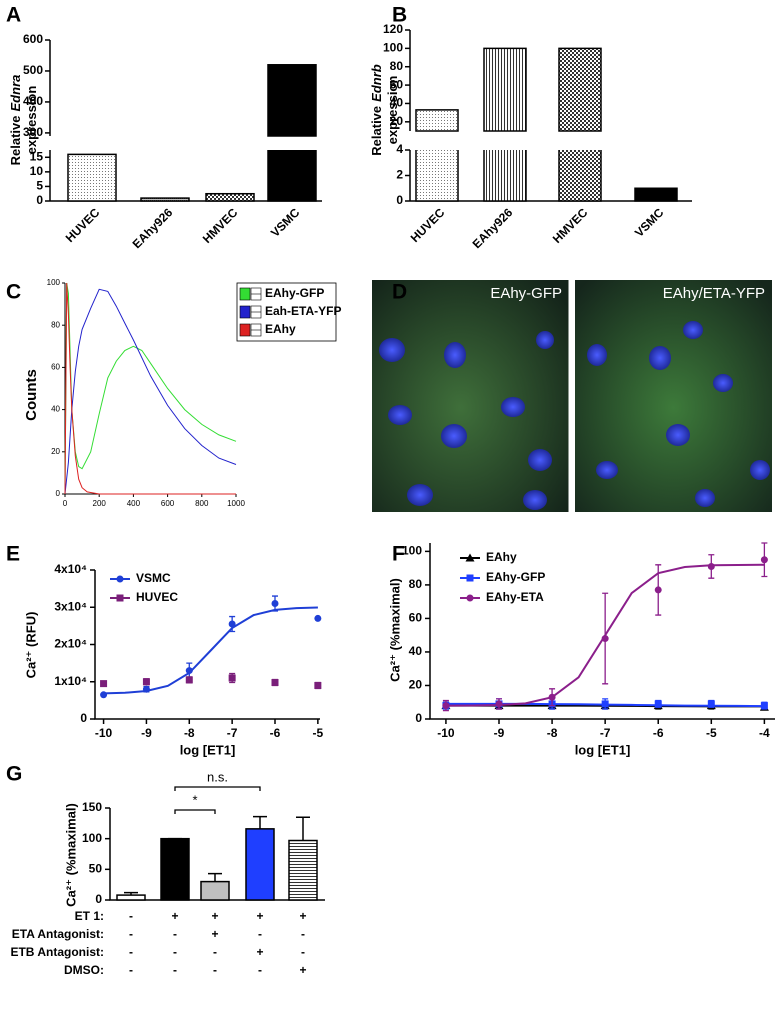 Image resolution: width=782 pixels, height=1032 pixels. I want to click on panel-label: B, so click(399, 15).